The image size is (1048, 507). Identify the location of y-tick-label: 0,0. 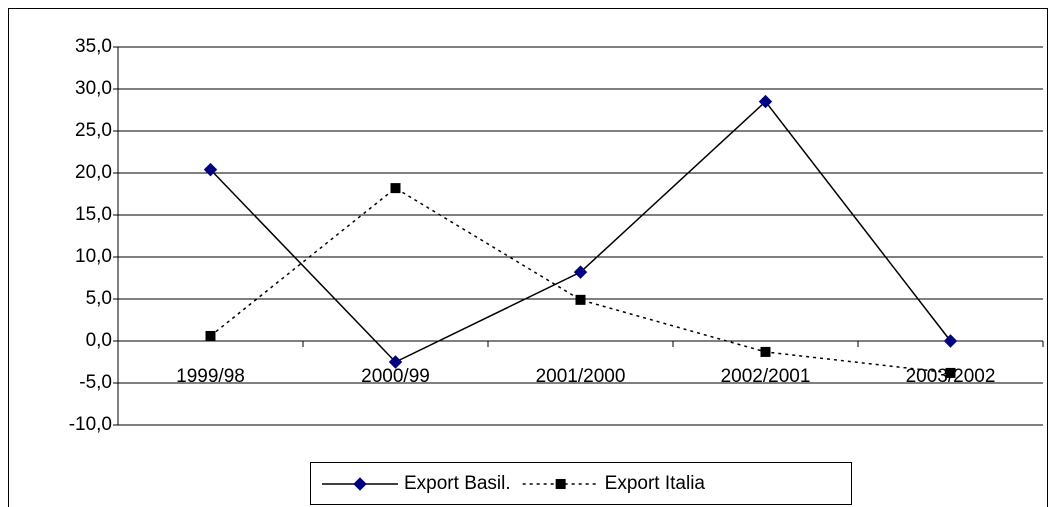
(99, 340).